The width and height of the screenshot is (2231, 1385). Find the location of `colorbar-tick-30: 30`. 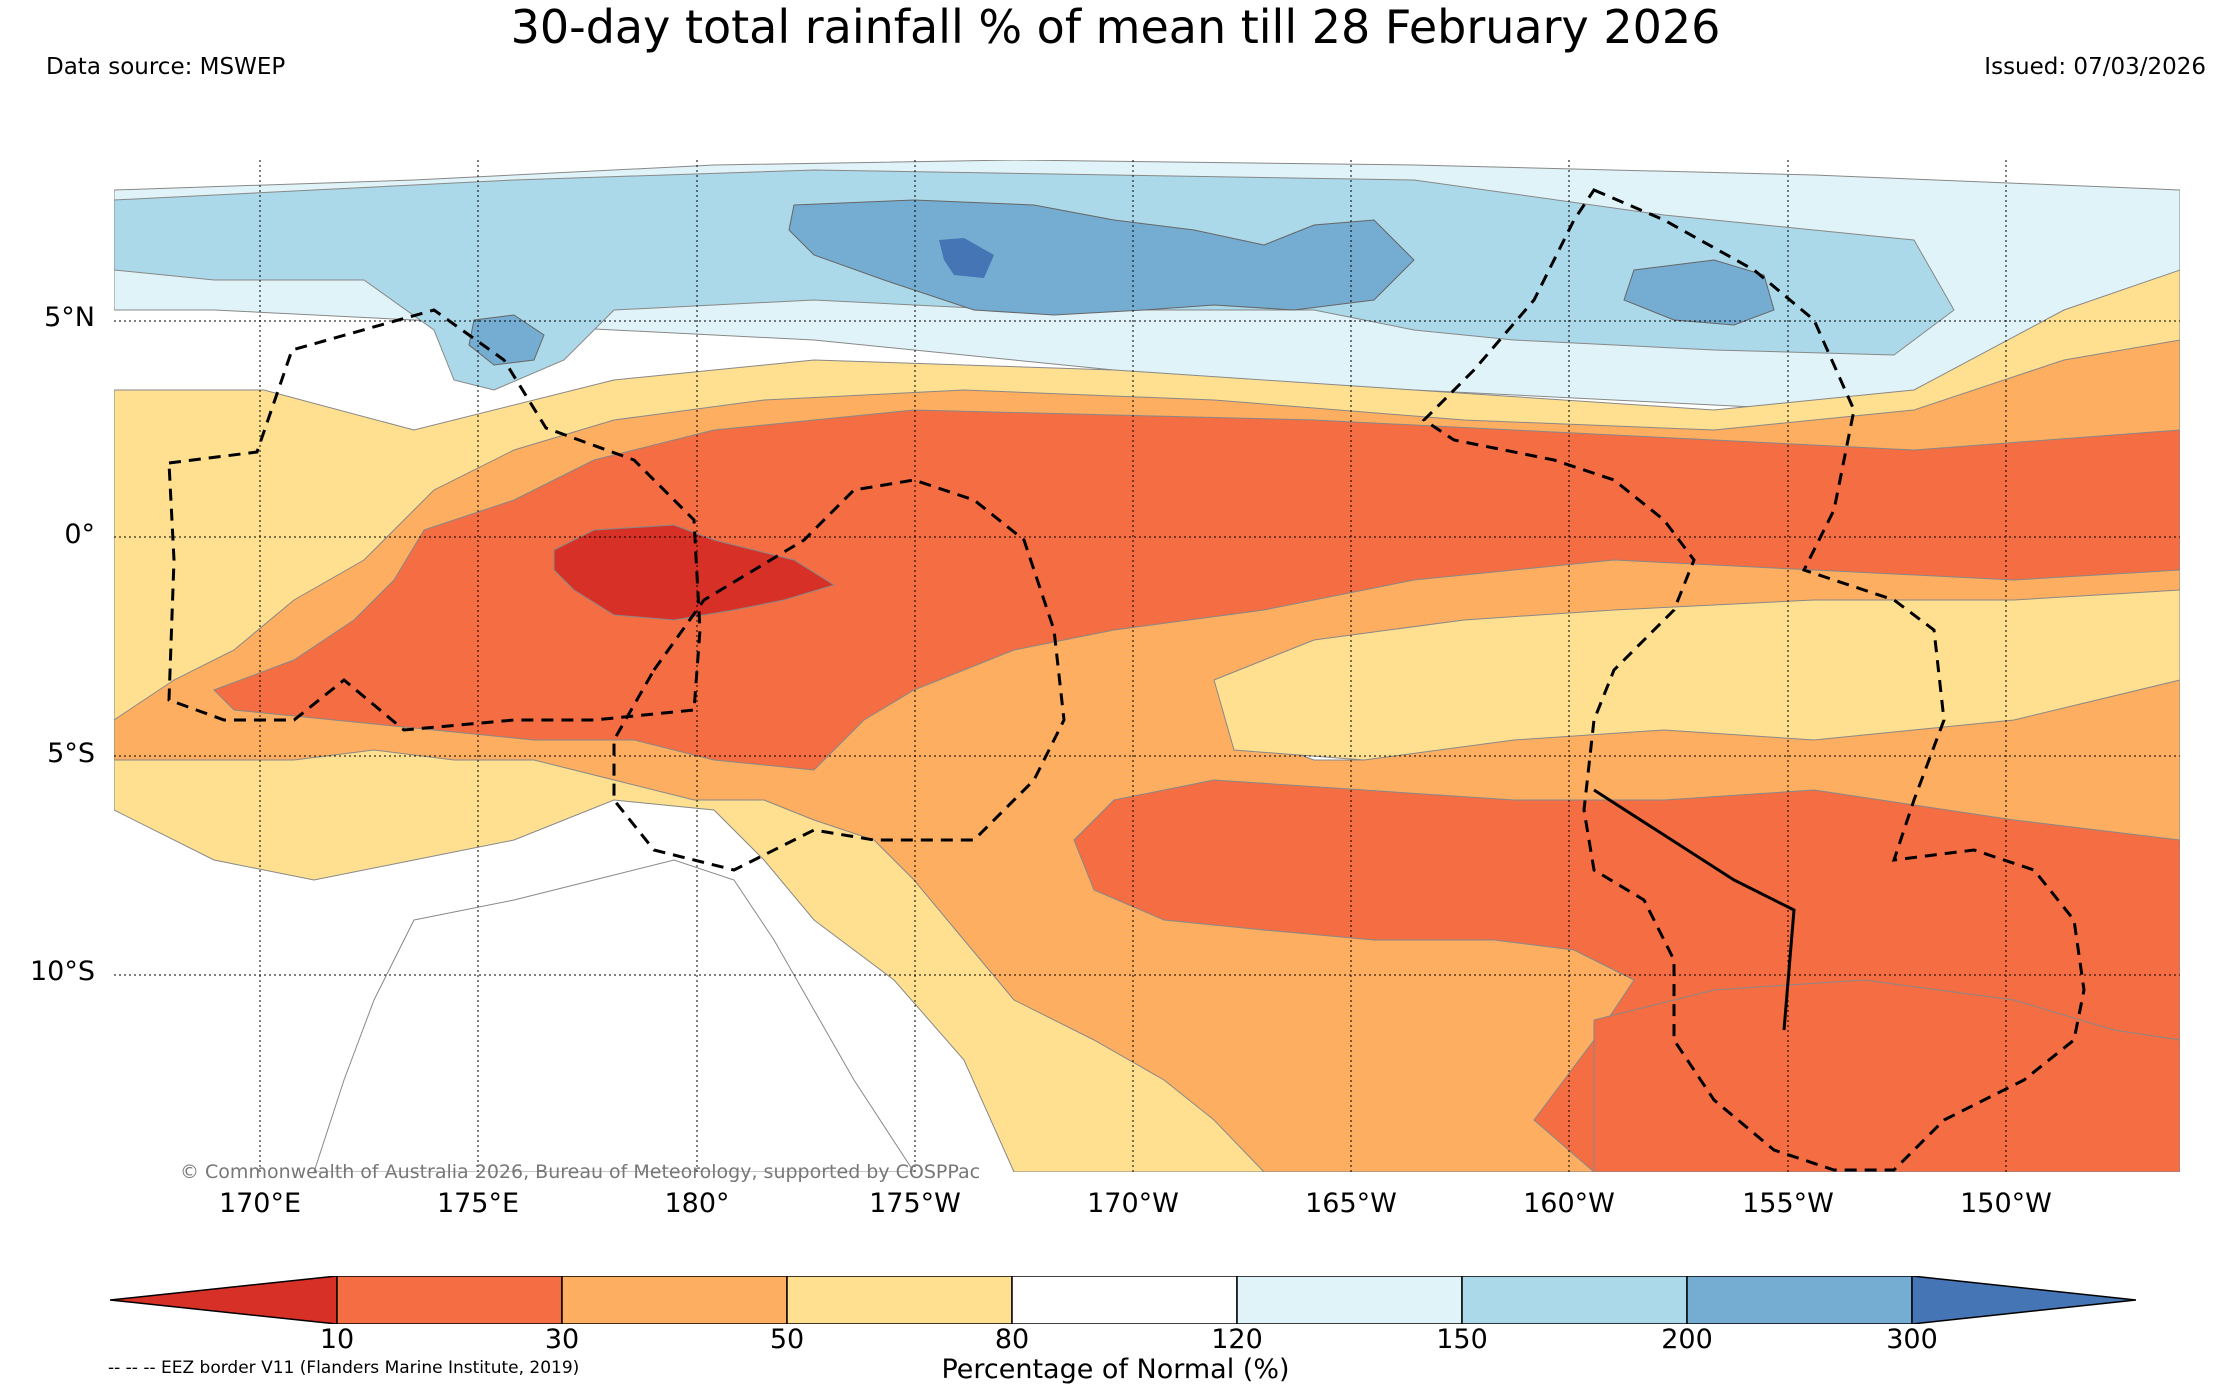

colorbar-tick-30: 30 is located at coordinates (562, 1339).